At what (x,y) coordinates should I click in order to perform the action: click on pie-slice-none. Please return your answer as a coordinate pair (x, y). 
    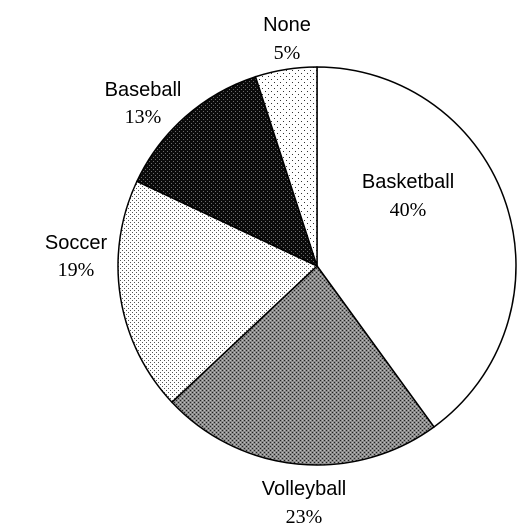
    Looking at the image, I should click on (286, 166).